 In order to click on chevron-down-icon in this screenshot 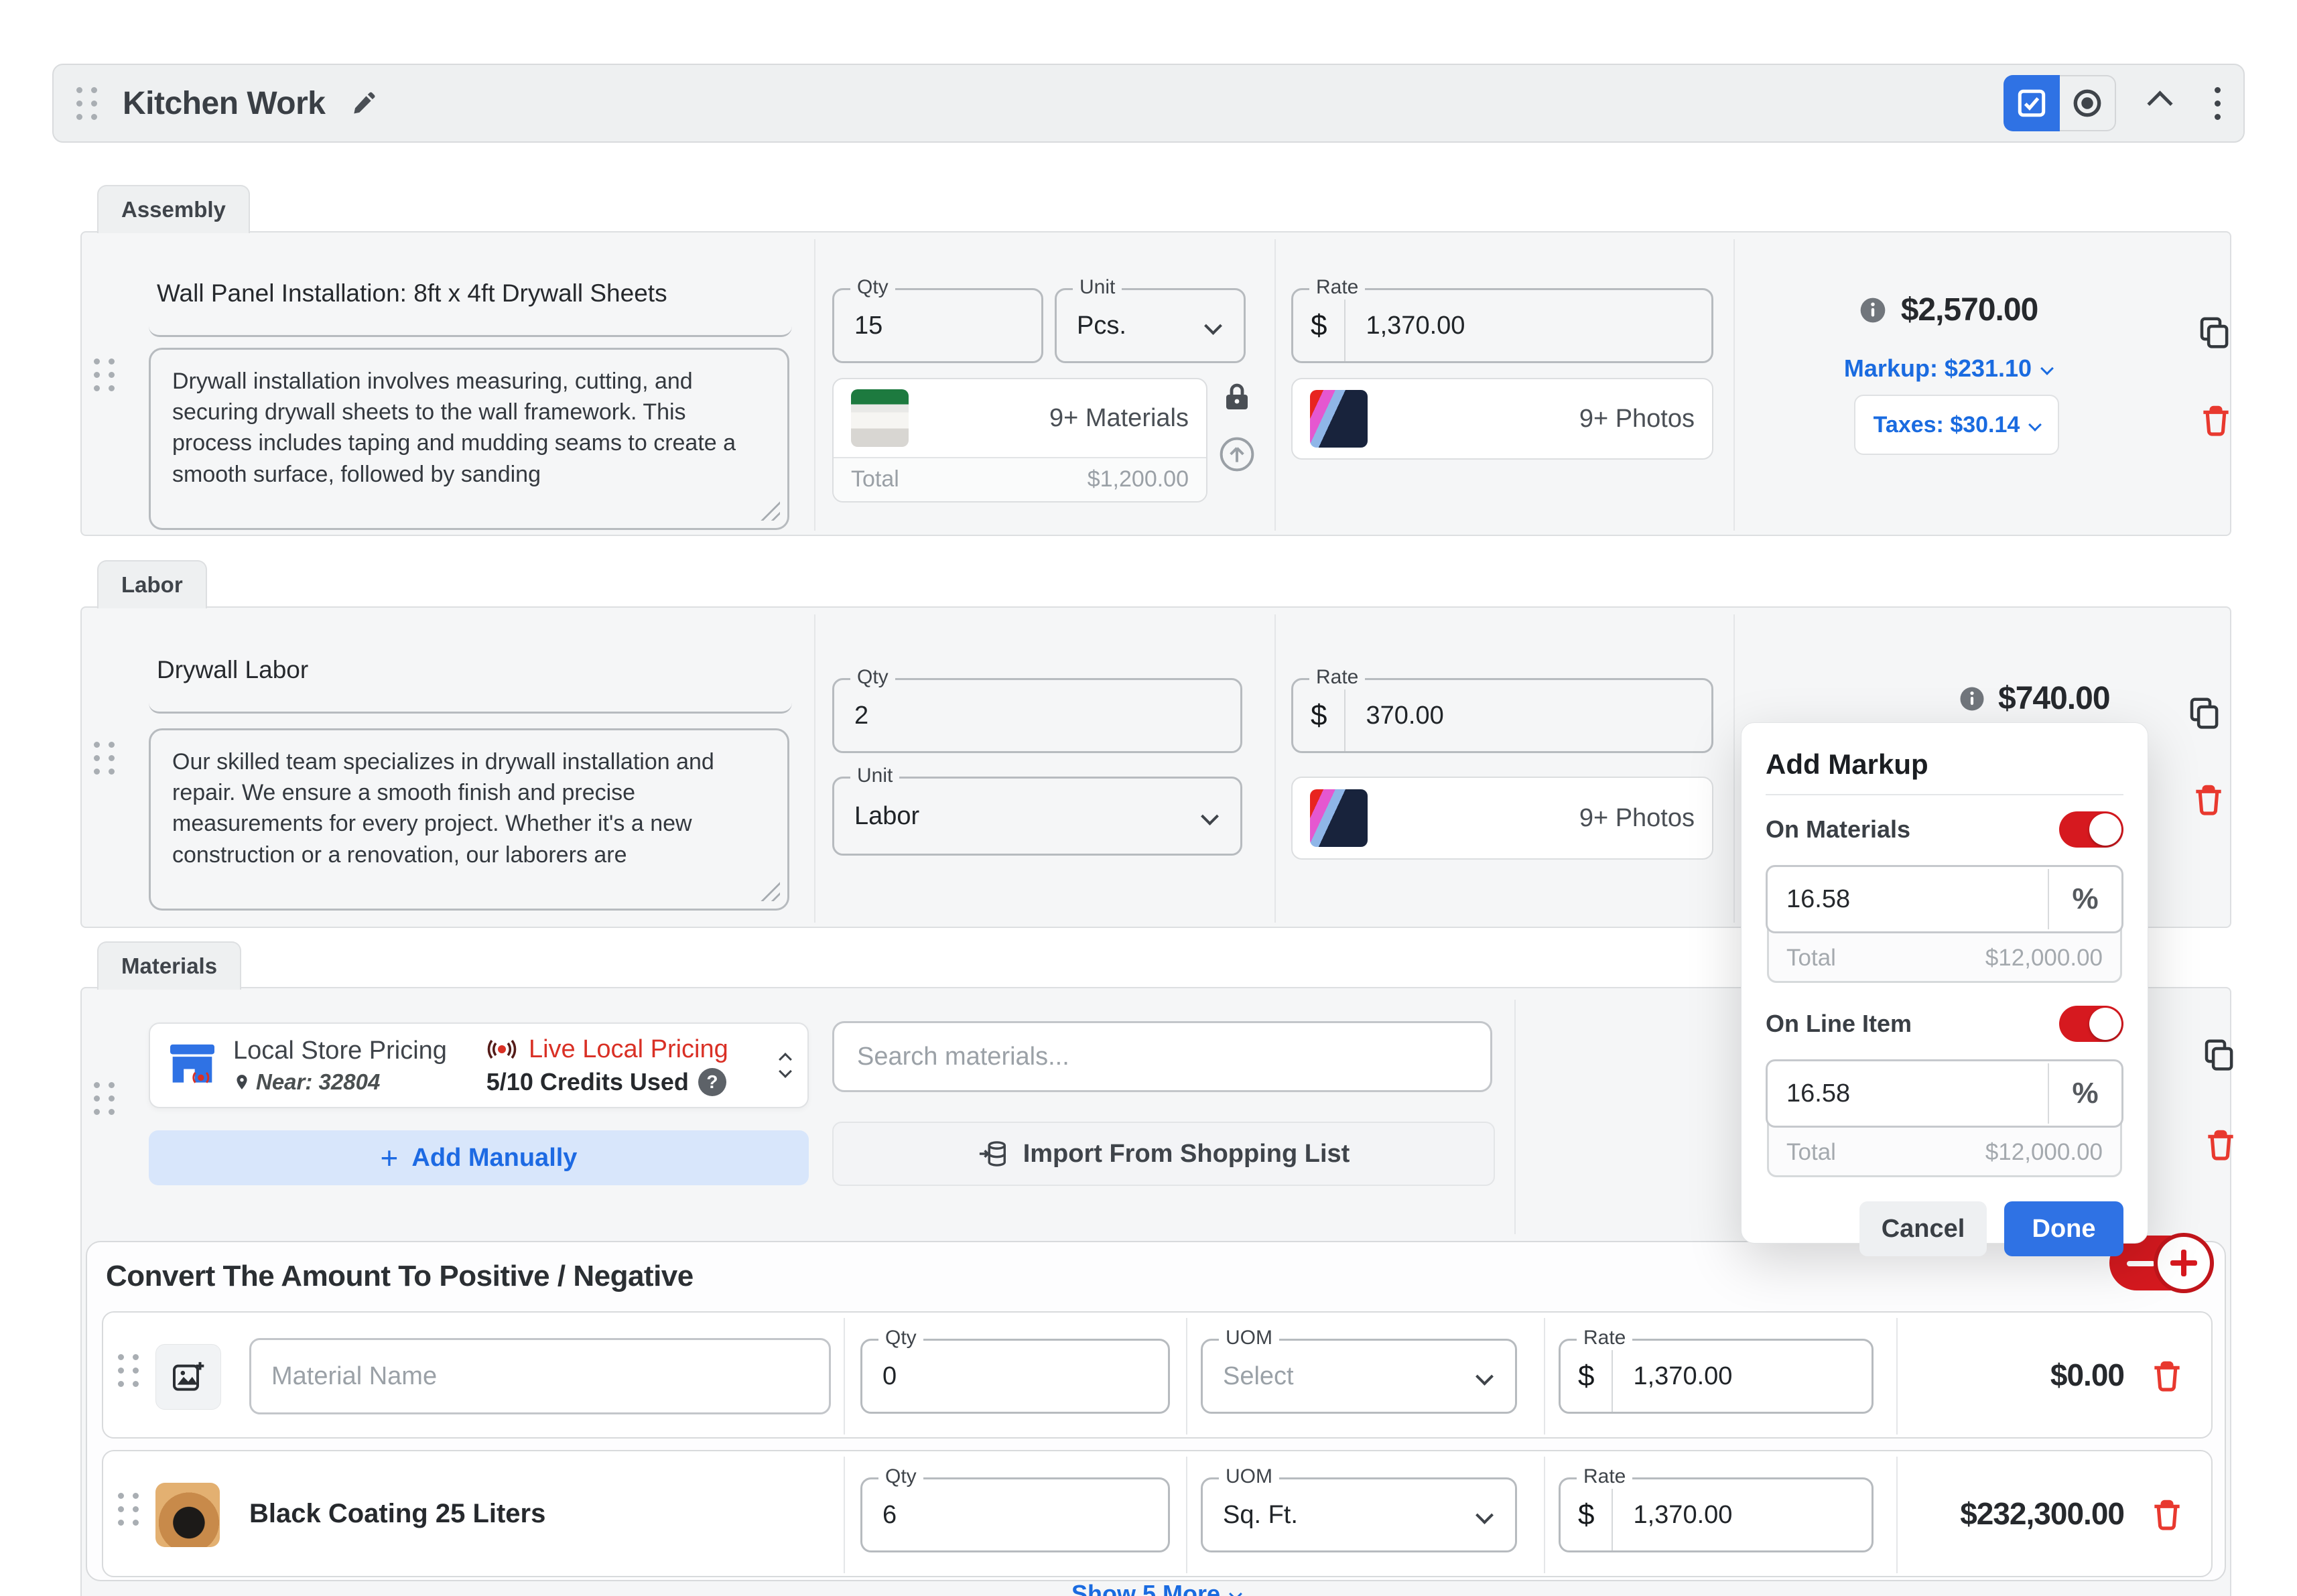, I will do `click(1210, 816)`.